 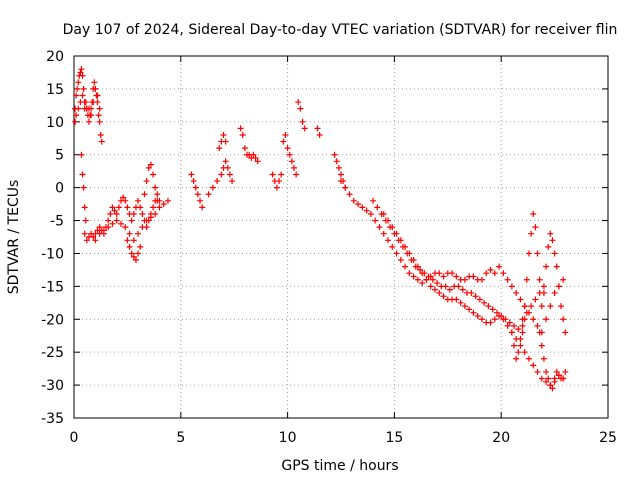 I want to click on y-tick-label: 20, so click(x=55, y=57).